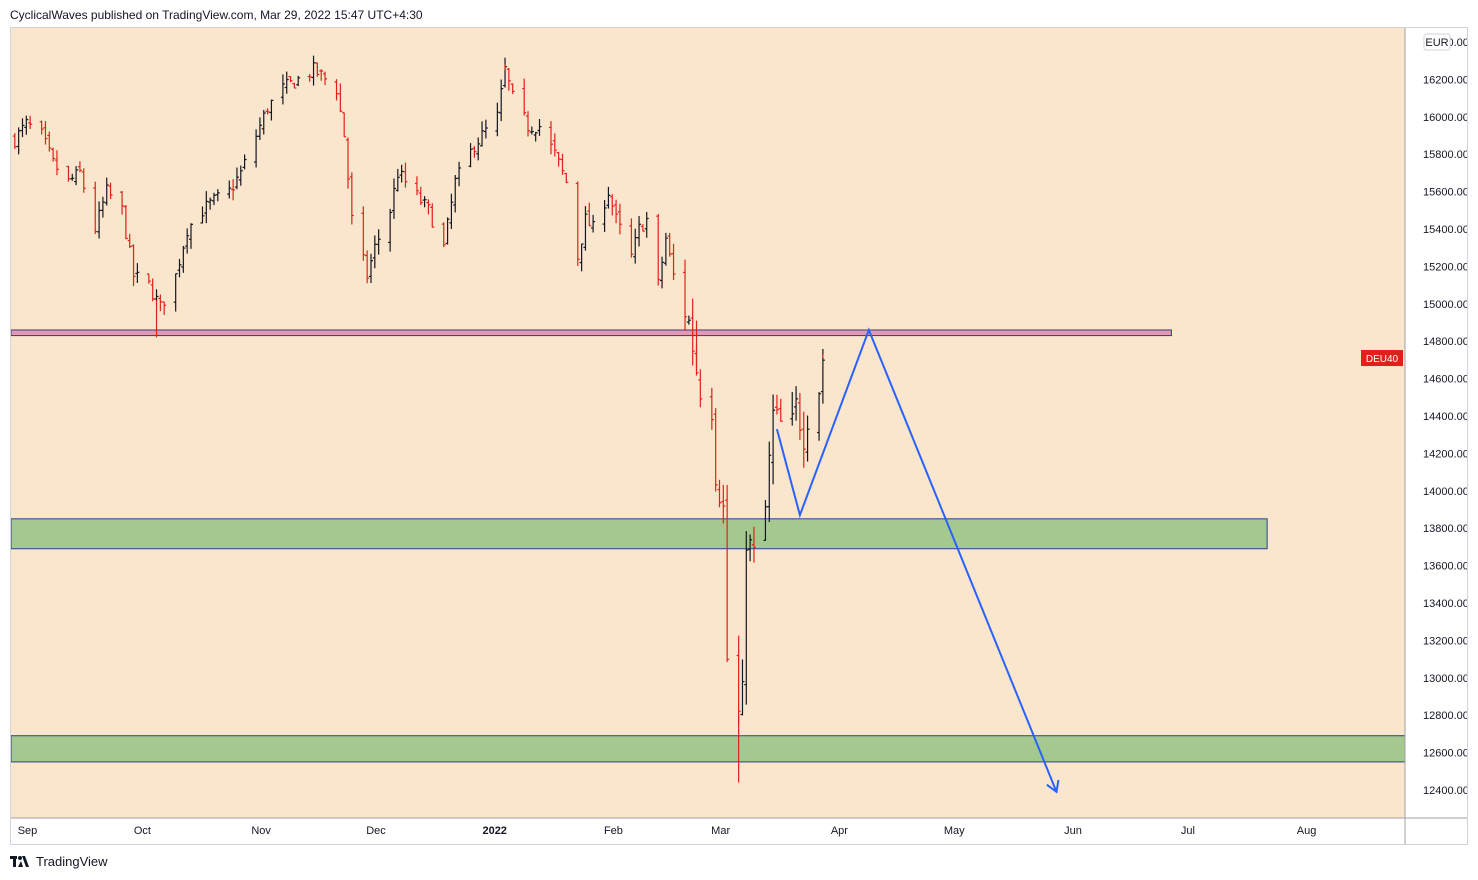 The height and width of the screenshot is (880, 1478). What do you see at coordinates (1445, 754) in the screenshot?
I see `price-tick-label: 12600.00` at bounding box center [1445, 754].